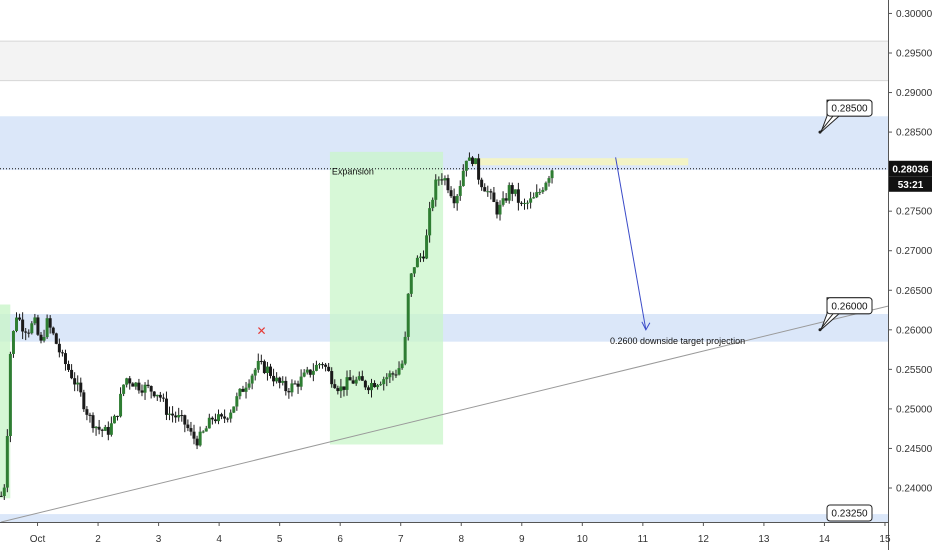 Image resolution: width=932 pixels, height=550 pixels. What do you see at coordinates (914, 370) in the screenshot?
I see `y-tick-label: 0.25500` at bounding box center [914, 370].